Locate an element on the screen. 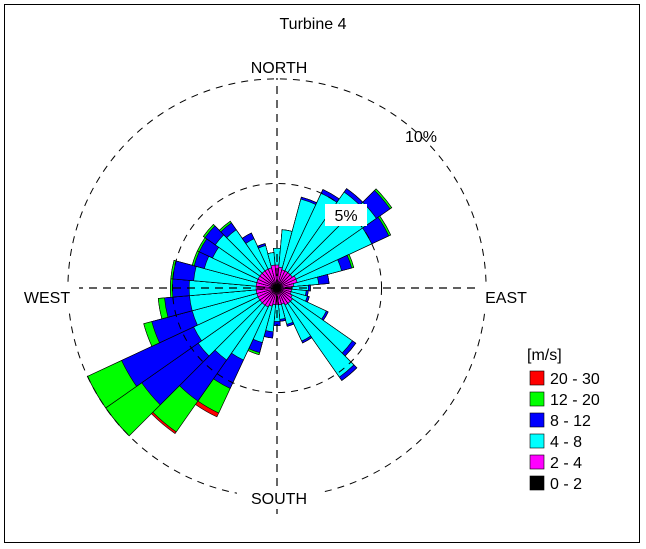 The width and height of the screenshot is (646, 549). legend-label-0: 20 - 30 is located at coordinates (575, 379).